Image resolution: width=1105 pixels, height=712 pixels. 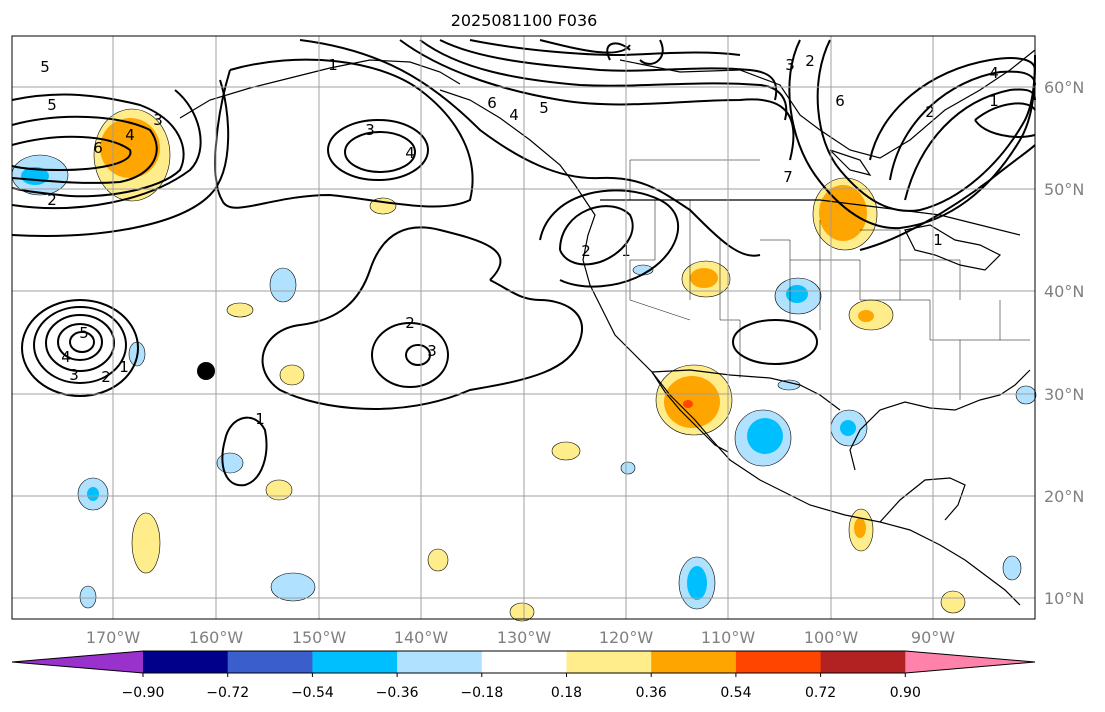 I want to click on colorbar-tick-label: −0.18, so click(x=481, y=693).